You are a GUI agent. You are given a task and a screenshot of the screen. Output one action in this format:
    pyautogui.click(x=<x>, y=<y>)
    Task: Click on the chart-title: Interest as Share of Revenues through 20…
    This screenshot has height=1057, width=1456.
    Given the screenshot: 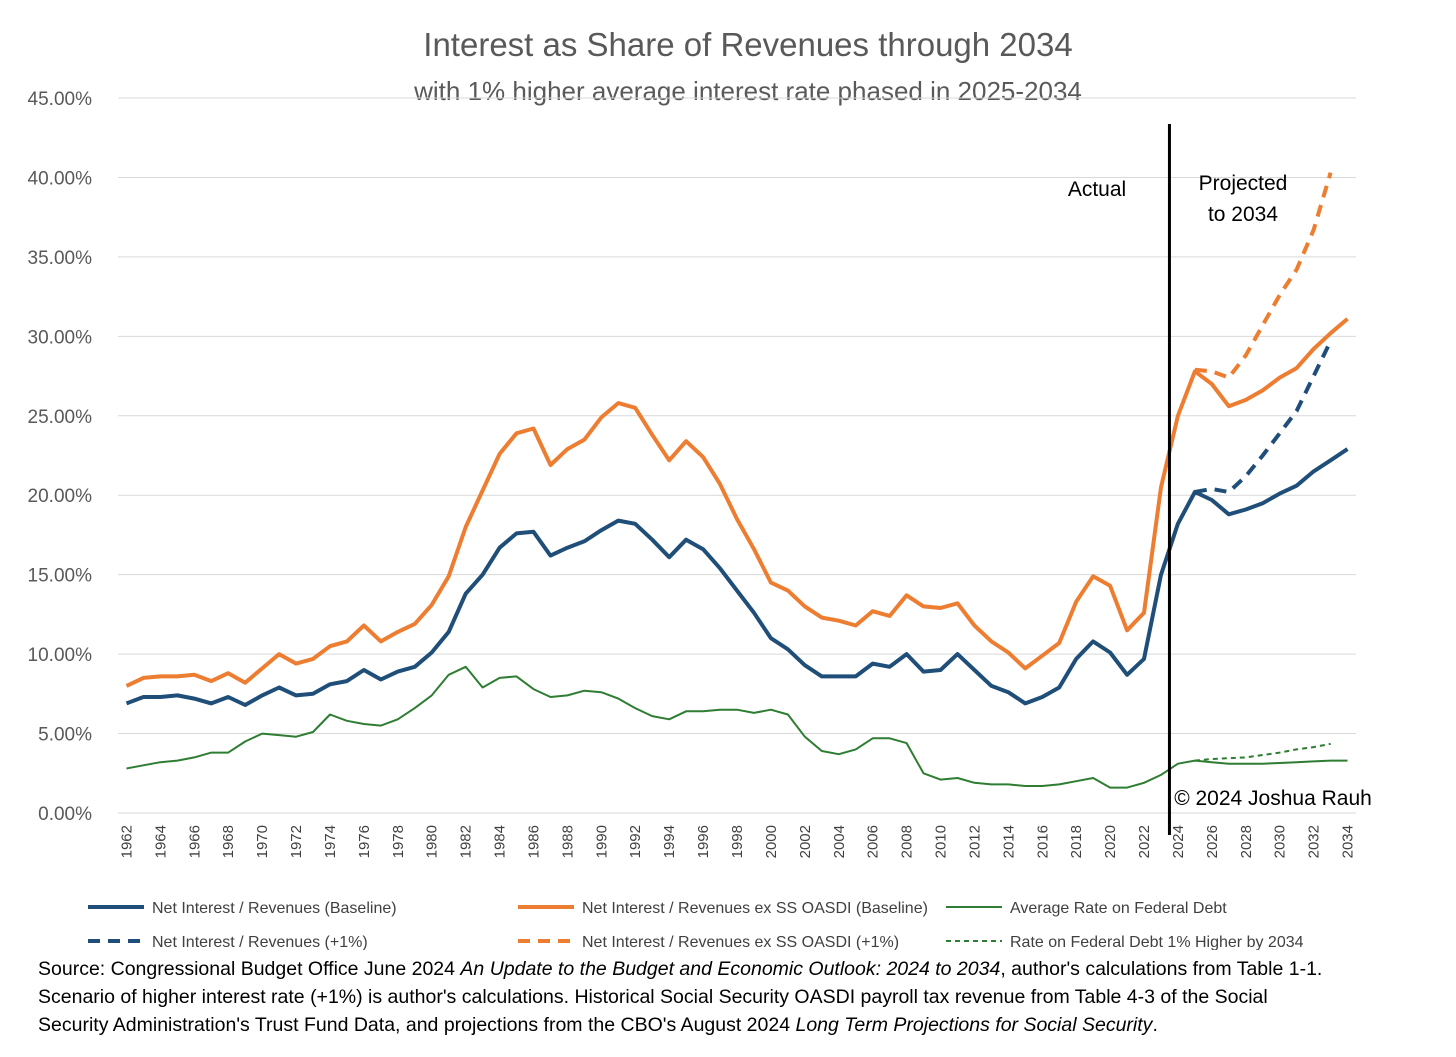 What is the action you would take?
    pyautogui.click(x=747, y=44)
    